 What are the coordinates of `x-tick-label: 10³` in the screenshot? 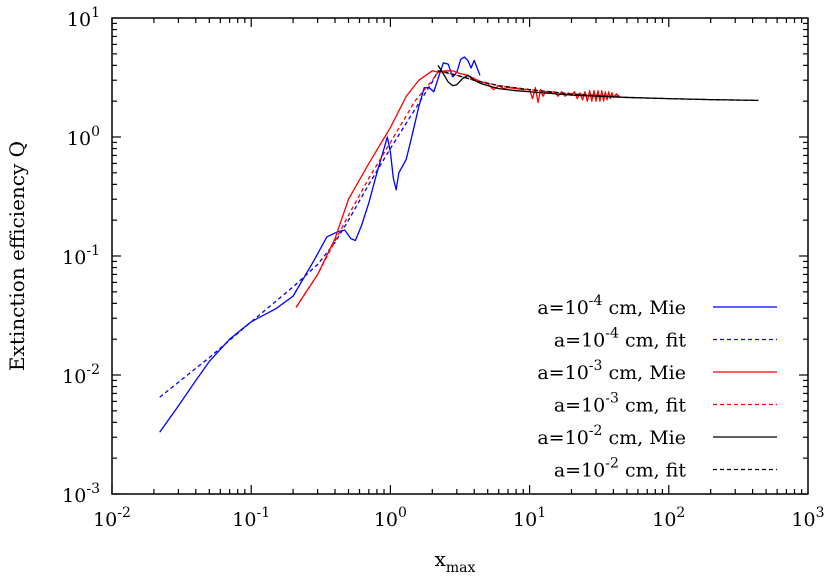 It's located at (807, 518).